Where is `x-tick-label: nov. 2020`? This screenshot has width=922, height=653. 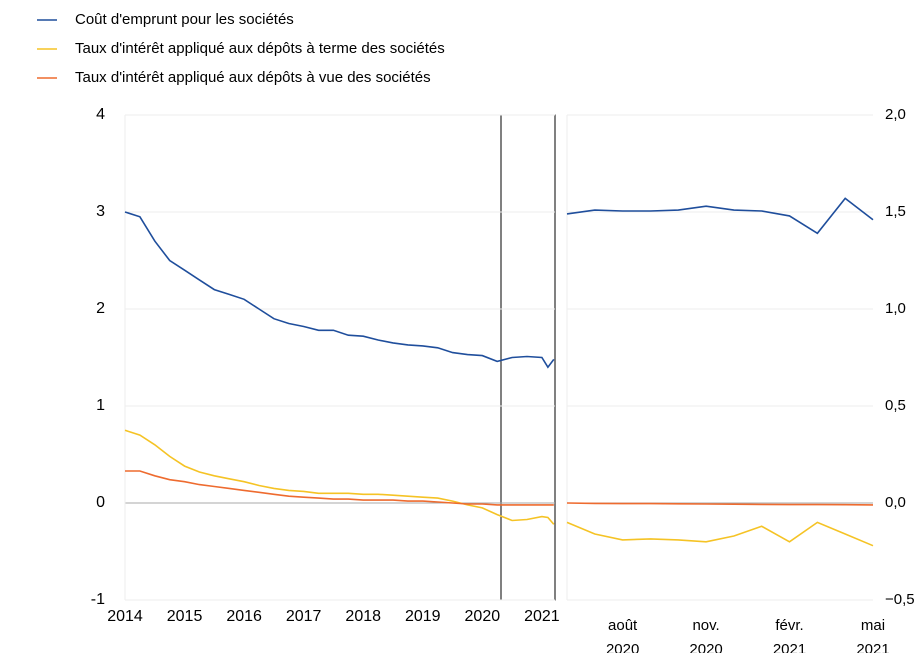
x-tick-label: nov. 2020 is located at coordinates (706, 635).